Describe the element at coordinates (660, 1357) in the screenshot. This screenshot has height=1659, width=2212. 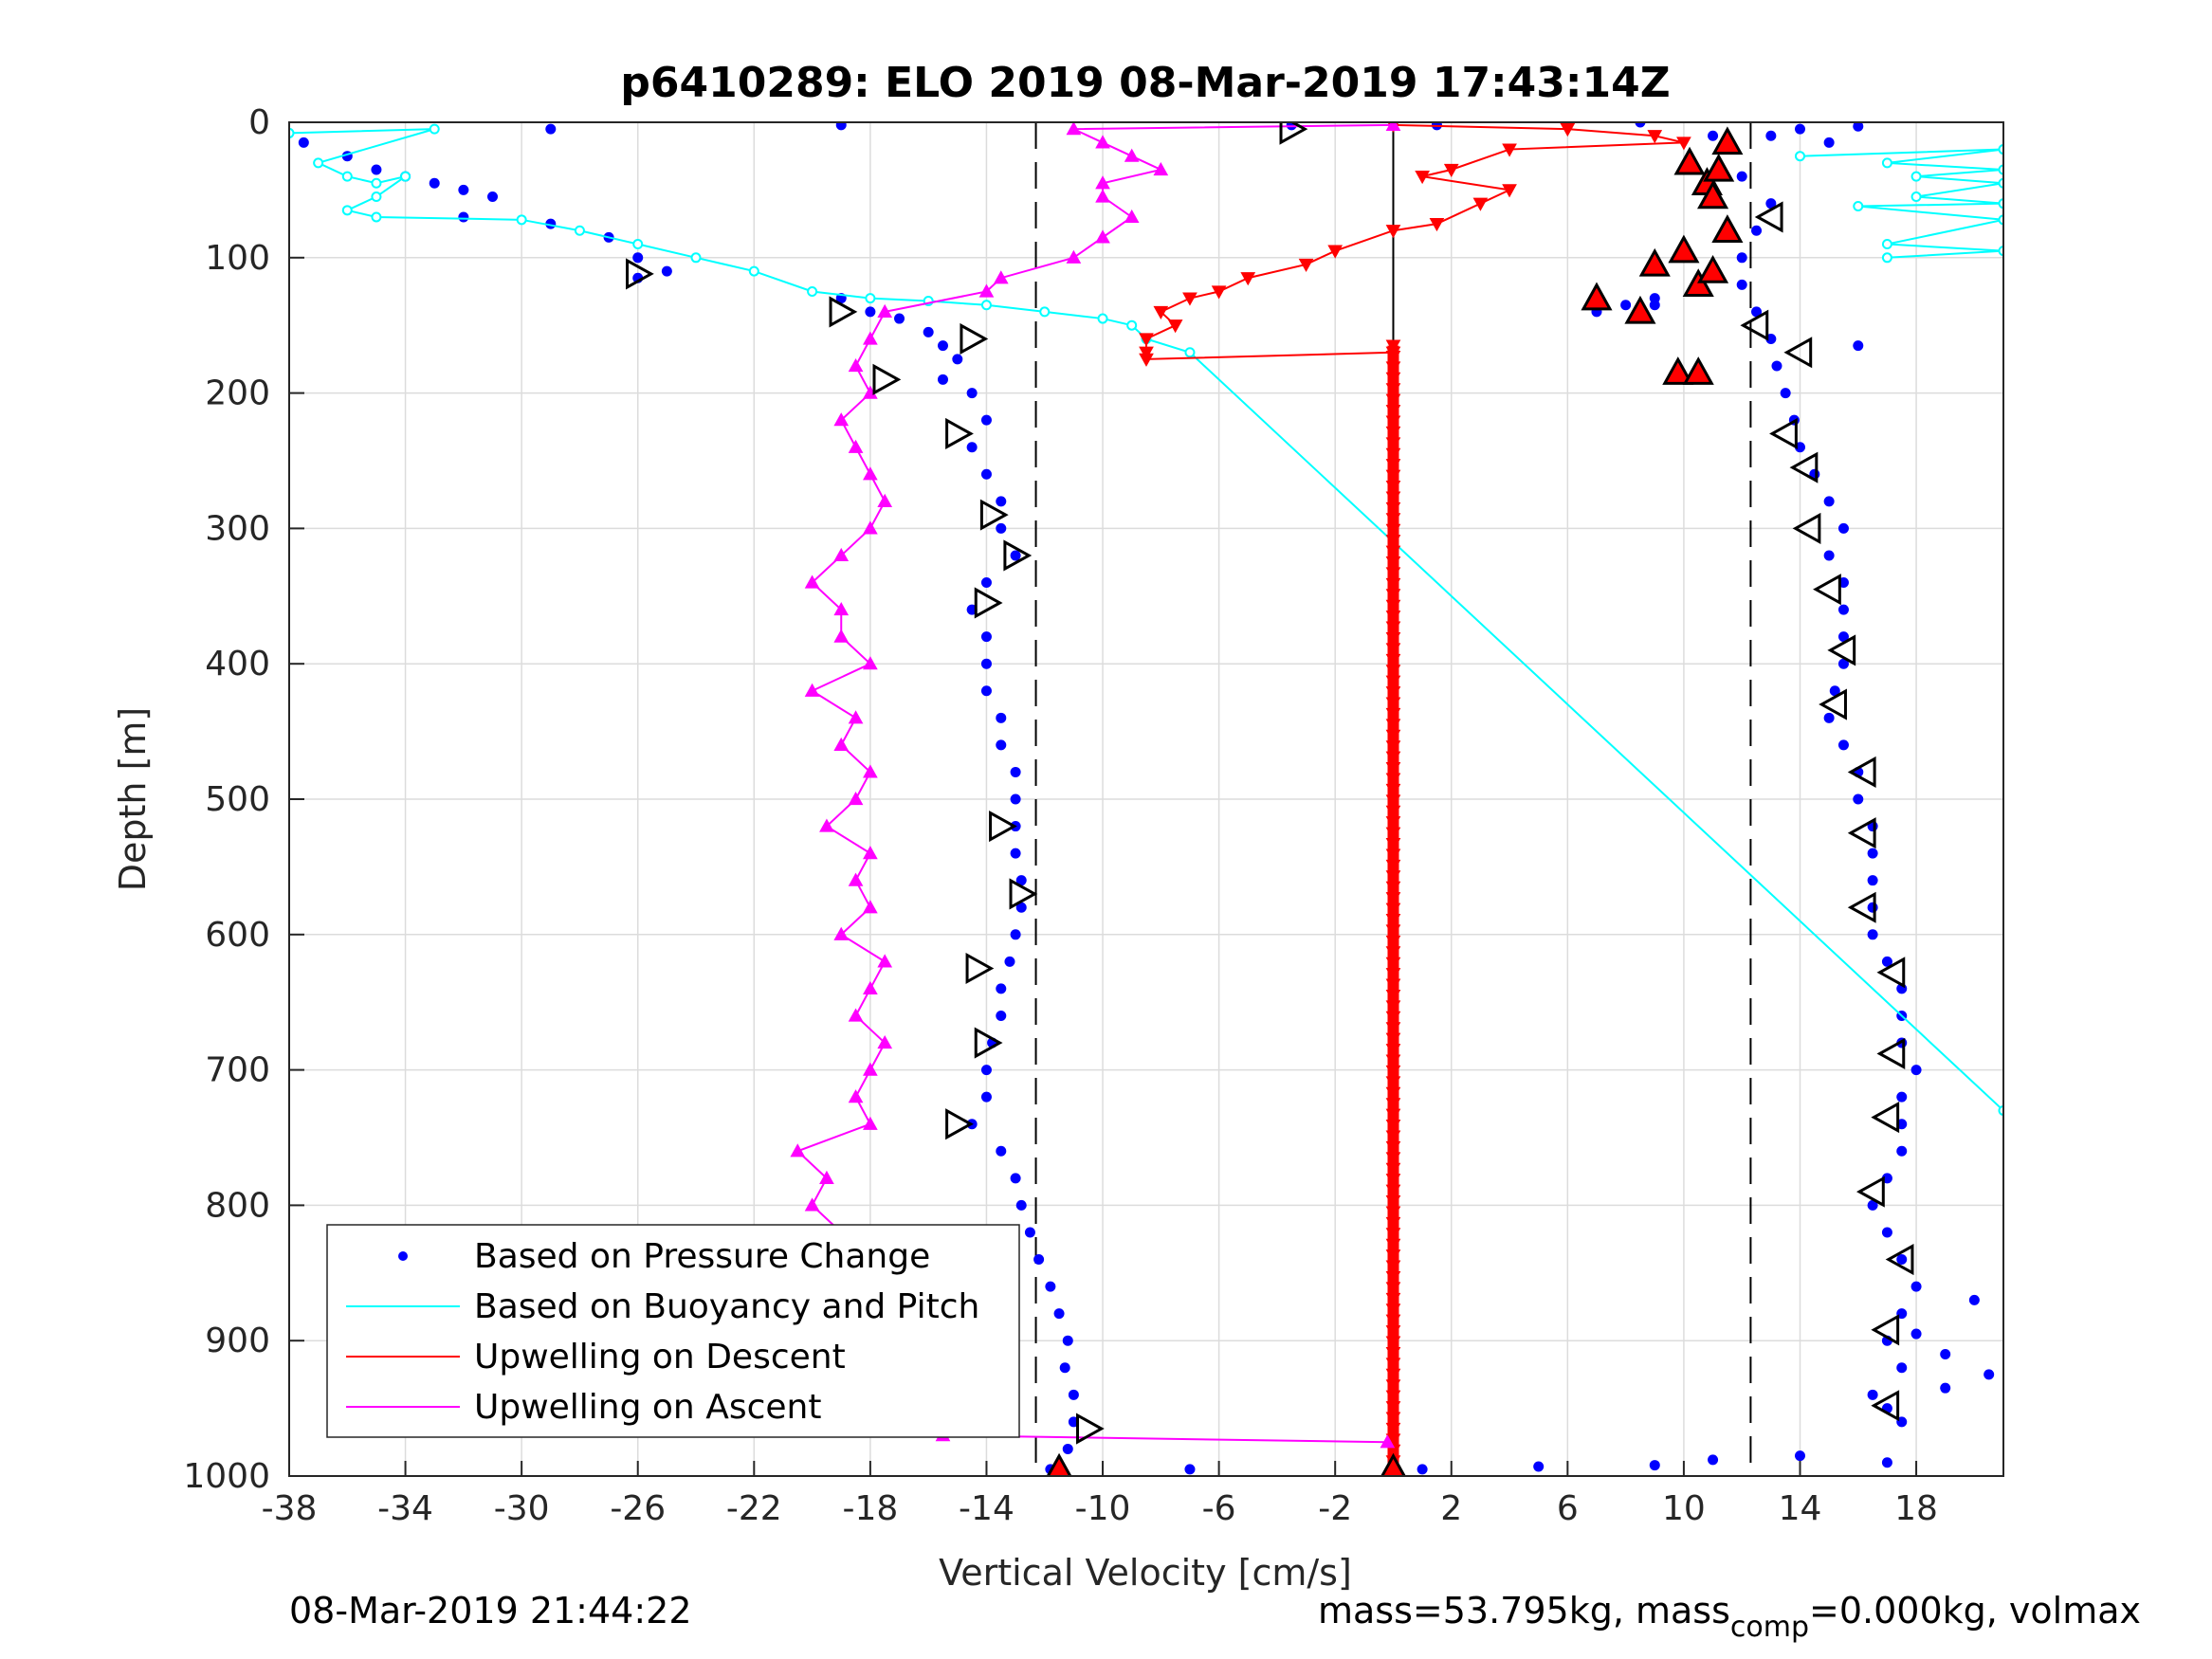
I see `legend-label: Upwelling on Descent` at that location.